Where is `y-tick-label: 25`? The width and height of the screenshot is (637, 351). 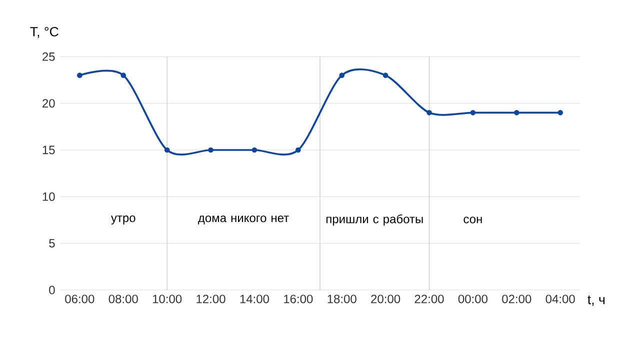 y-tick-label: 25 is located at coordinates (48, 56).